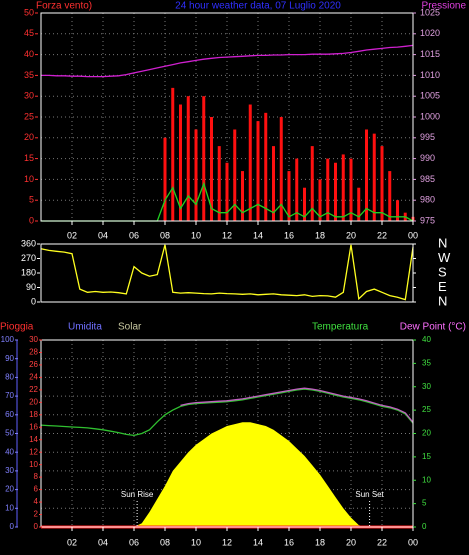 The image size is (469, 555). Describe the element at coordinates (427, 158) in the screenshot. I see `y2-tick-label: 990` at that location.